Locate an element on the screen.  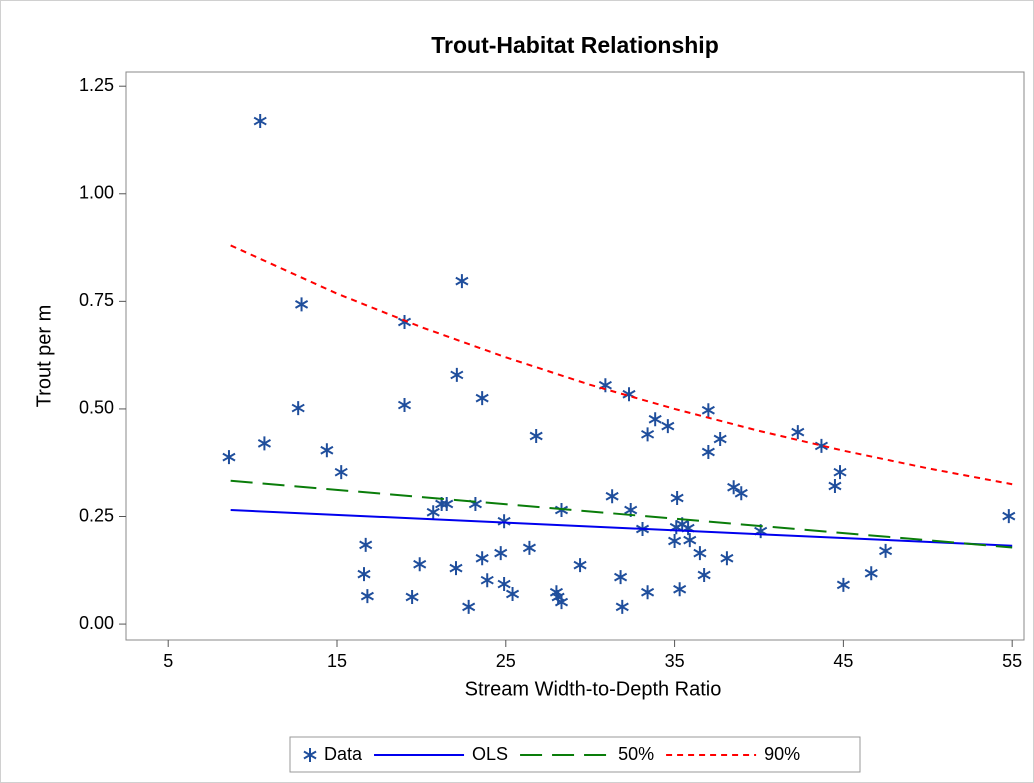
legend-label: 50% is located at coordinates (636, 754).